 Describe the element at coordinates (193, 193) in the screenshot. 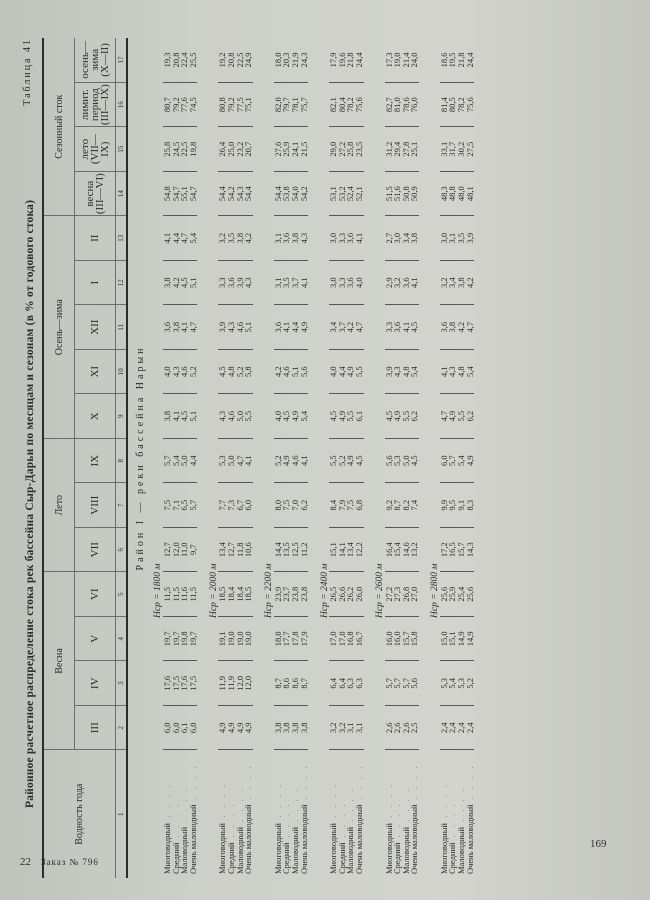

I see `table-cell: 54,7` at that location.